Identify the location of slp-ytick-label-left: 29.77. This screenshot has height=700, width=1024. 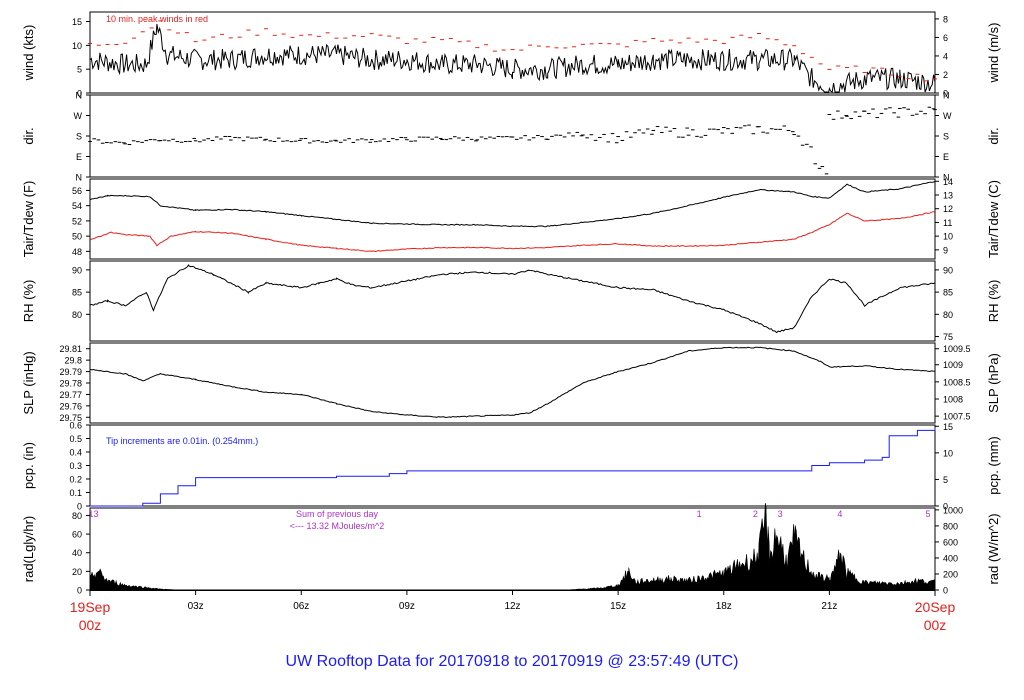
(70, 395).